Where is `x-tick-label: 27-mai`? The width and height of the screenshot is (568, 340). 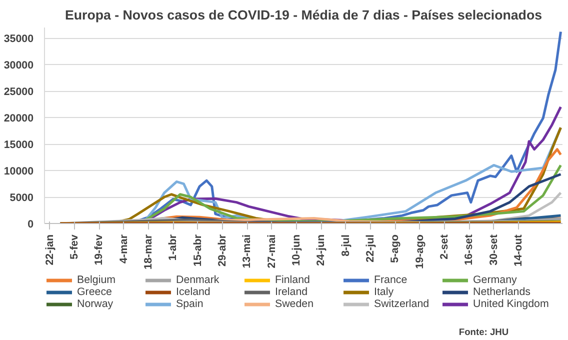 x-tick-label: 27-mai is located at coordinates (272, 251).